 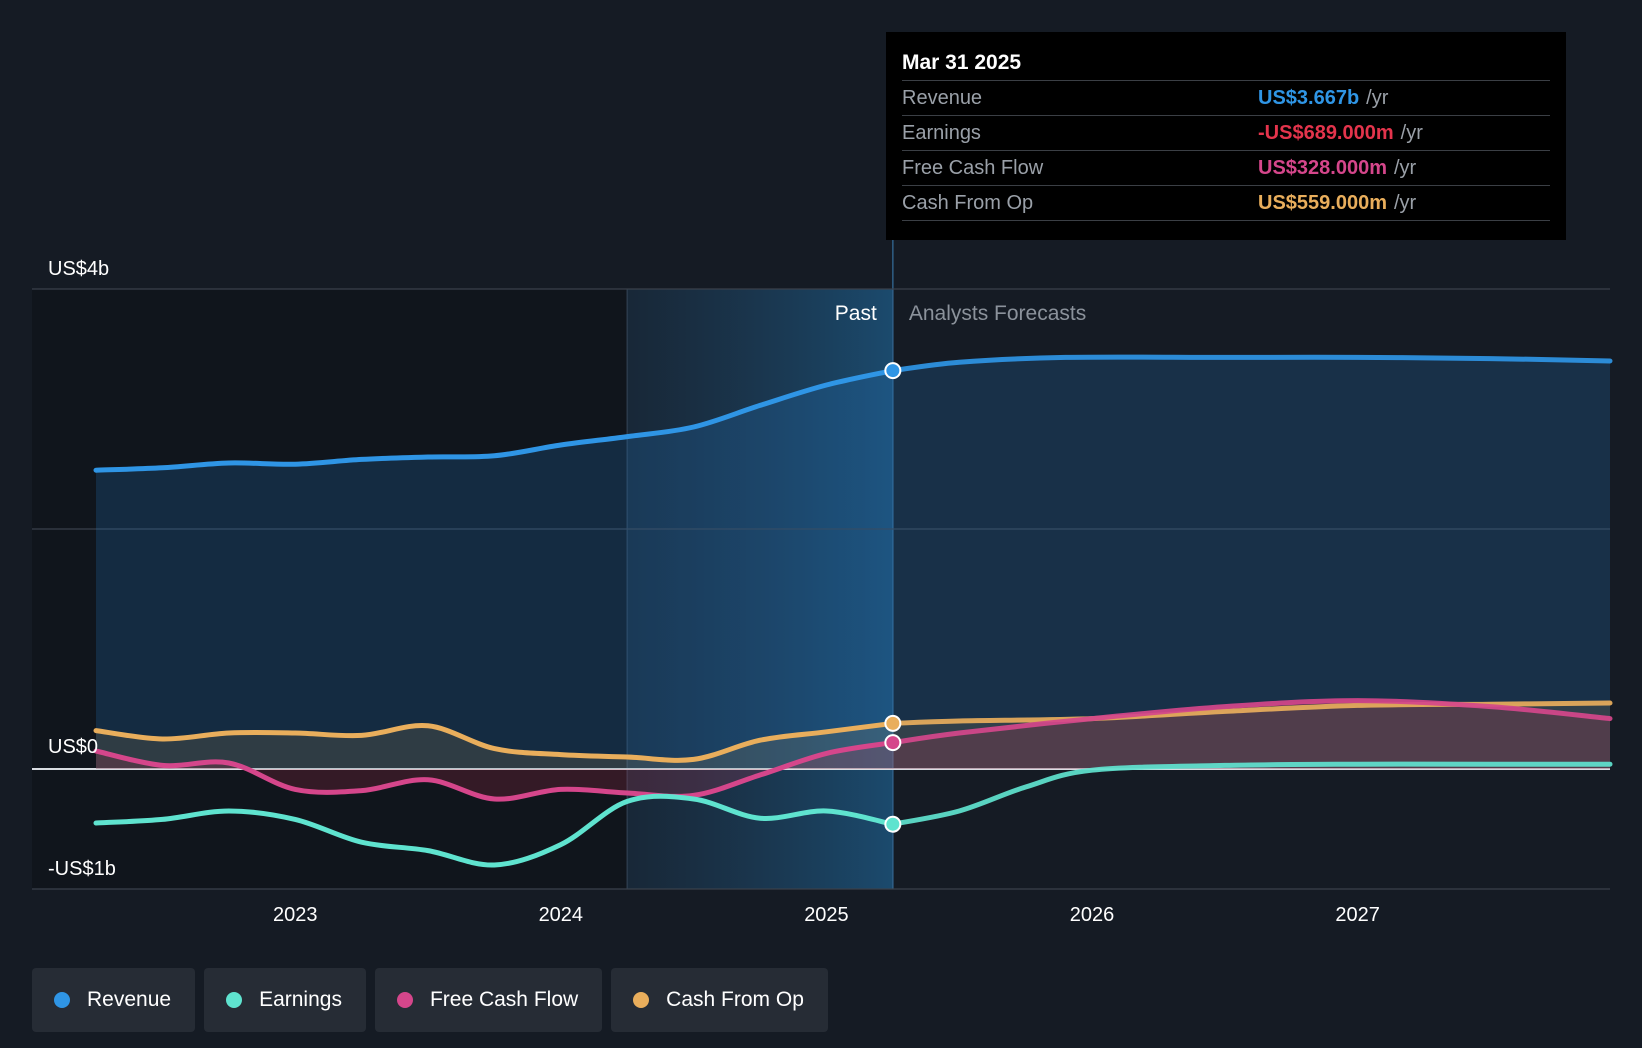 What do you see at coordinates (404, 1000) in the screenshot?
I see `free-cash-flow-dot-icon` at bounding box center [404, 1000].